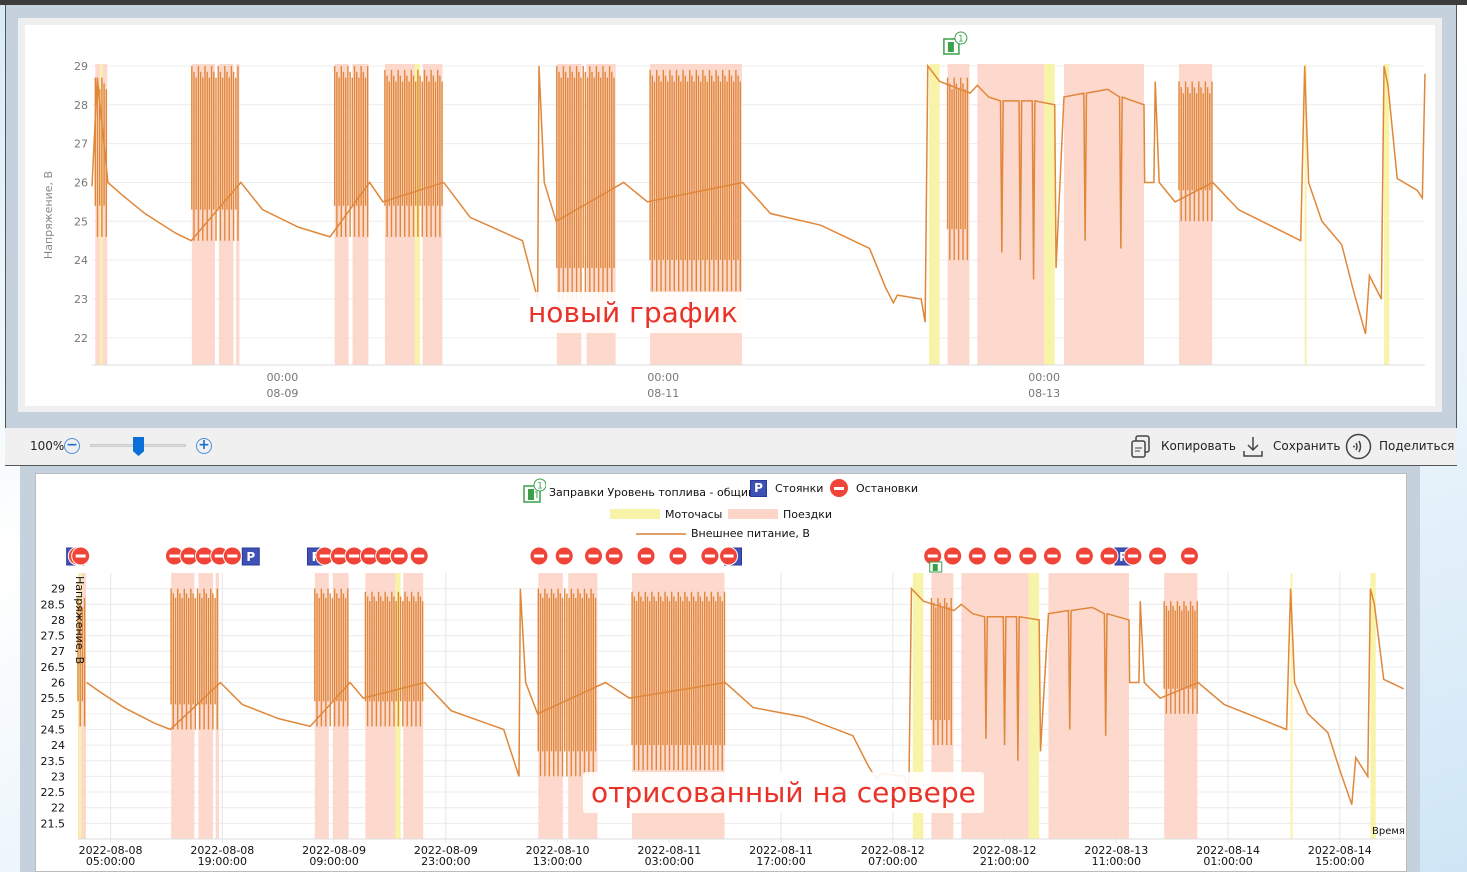 The image size is (1467, 872). I want to click on legend-fuel: Заправки Уровень топлива - общий, so click(652, 492).